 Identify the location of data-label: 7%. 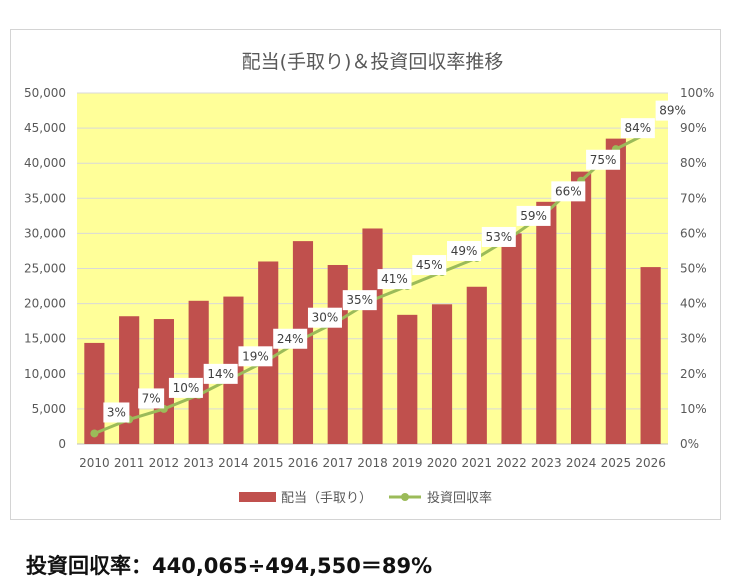
(151, 398).